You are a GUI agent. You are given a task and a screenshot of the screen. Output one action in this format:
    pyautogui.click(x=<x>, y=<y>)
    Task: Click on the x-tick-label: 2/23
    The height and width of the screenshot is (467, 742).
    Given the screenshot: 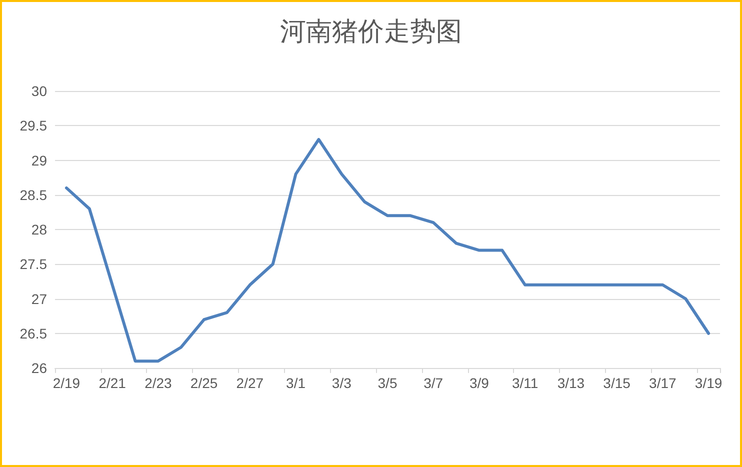 What is the action you would take?
    pyautogui.click(x=158, y=383)
    